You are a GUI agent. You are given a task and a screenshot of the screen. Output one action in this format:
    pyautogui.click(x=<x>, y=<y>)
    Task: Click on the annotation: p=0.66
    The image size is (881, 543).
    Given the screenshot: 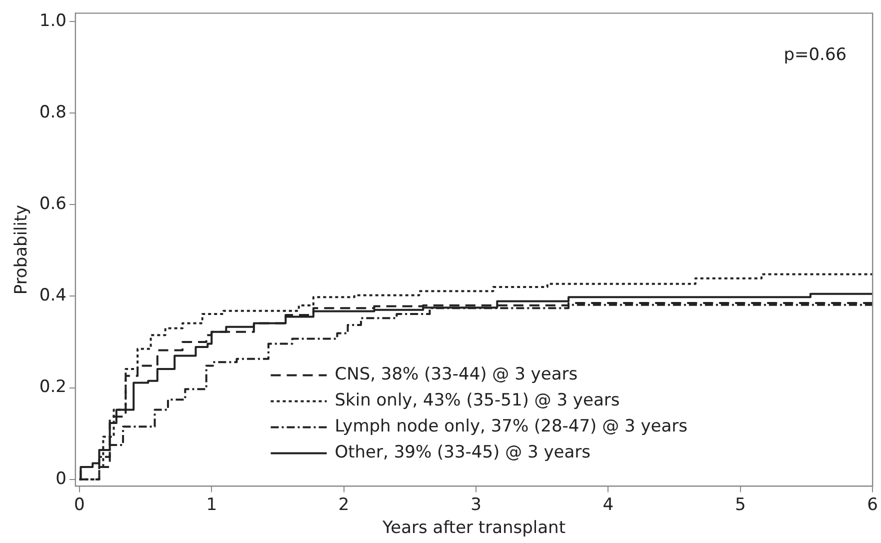 What is the action you would take?
    pyautogui.click(x=815, y=55)
    